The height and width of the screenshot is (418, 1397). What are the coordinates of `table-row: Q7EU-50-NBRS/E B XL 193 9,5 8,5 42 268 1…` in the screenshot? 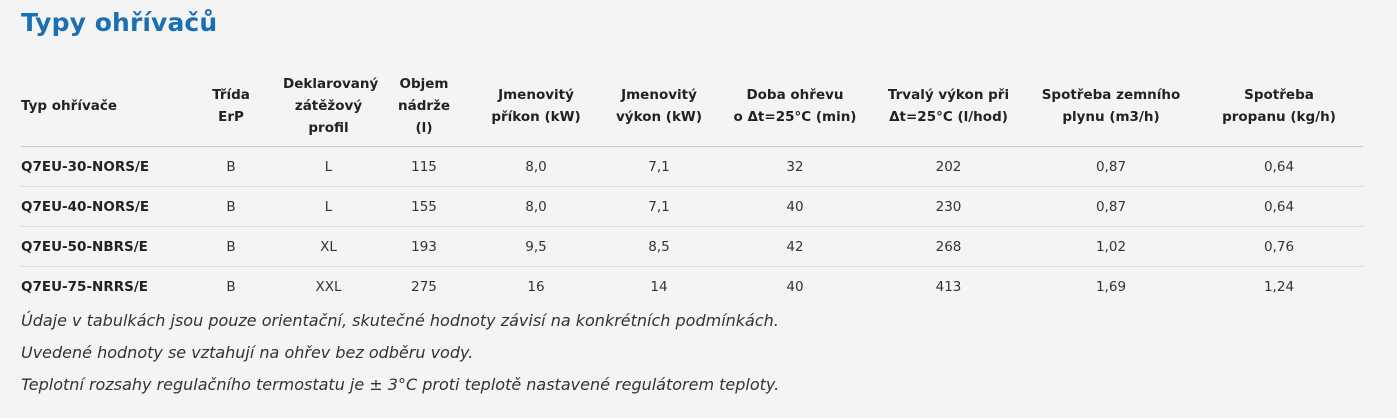 It's located at (692, 246).